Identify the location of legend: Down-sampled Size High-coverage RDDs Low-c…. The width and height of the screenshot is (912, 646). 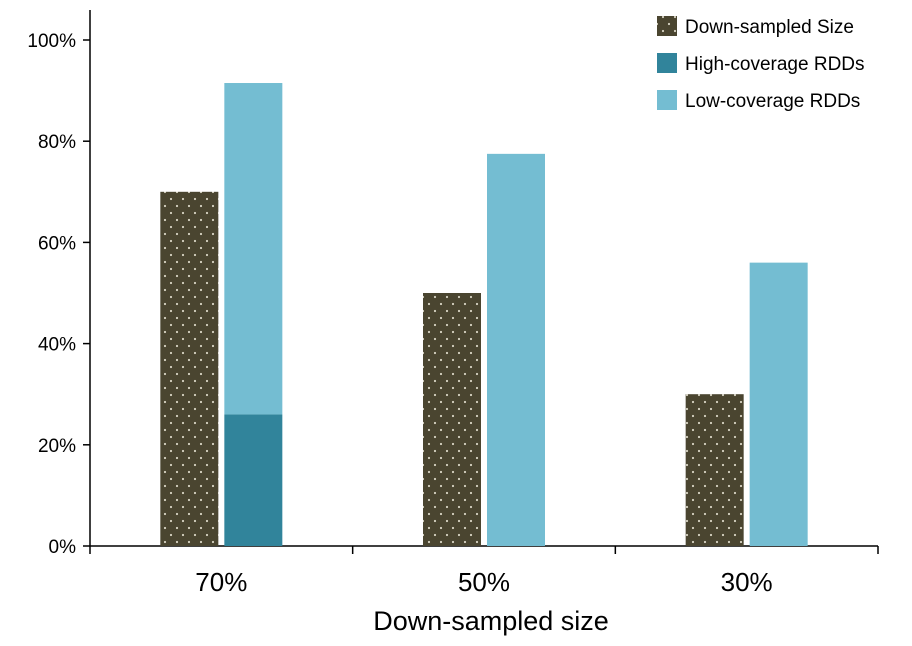
(761, 64).